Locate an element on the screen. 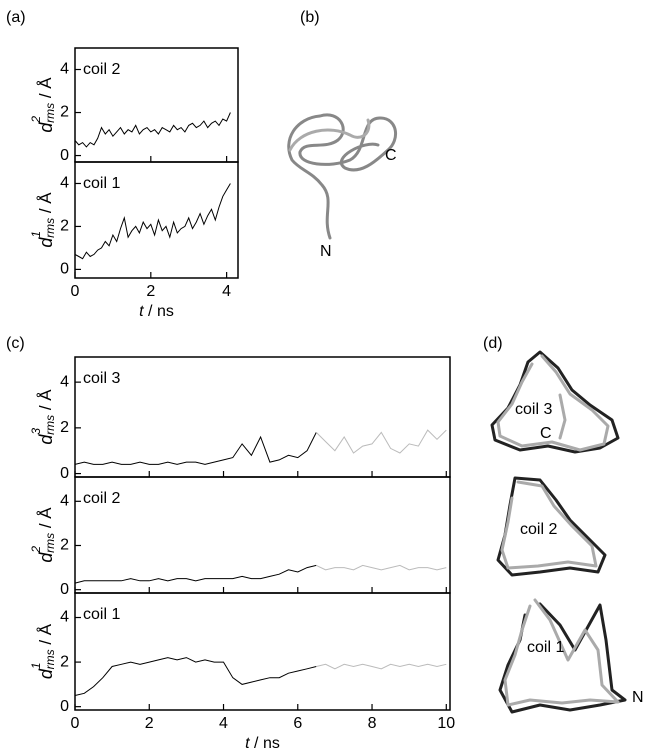 The height and width of the screenshot is (755, 648). structure-label: coil 1 is located at coordinates (545, 647).